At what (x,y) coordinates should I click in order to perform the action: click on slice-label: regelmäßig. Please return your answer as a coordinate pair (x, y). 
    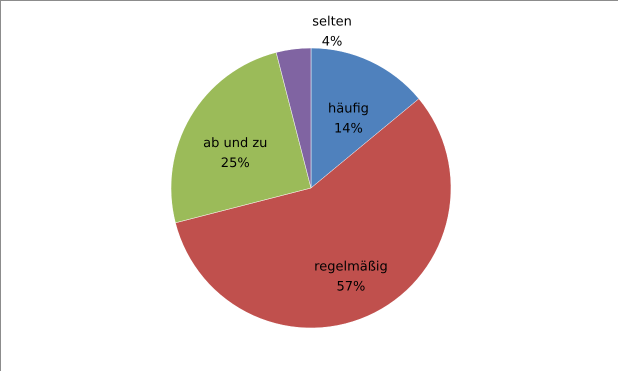
    Looking at the image, I should click on (351, 266).